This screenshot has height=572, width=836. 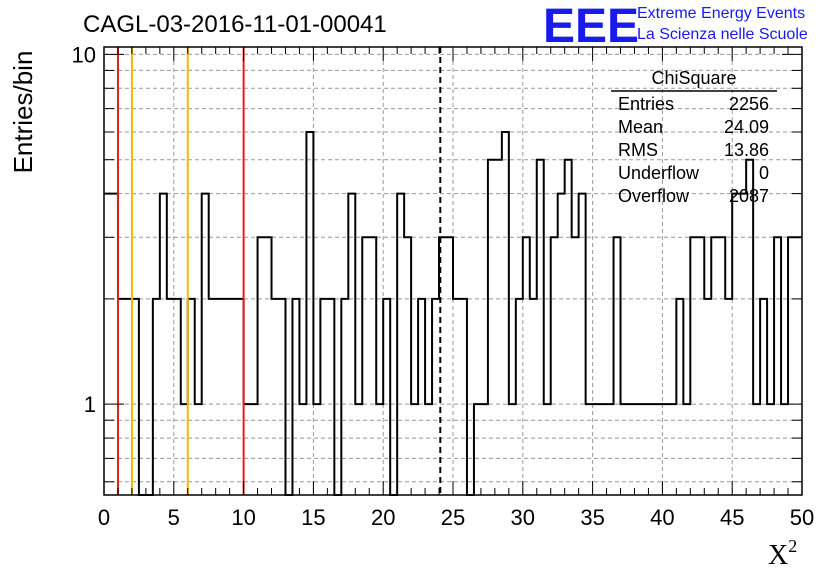 What do you see at coordinates (749, 196) in the screenshot?
I see `stats-value: 2087` at bounding box center [749, 196].